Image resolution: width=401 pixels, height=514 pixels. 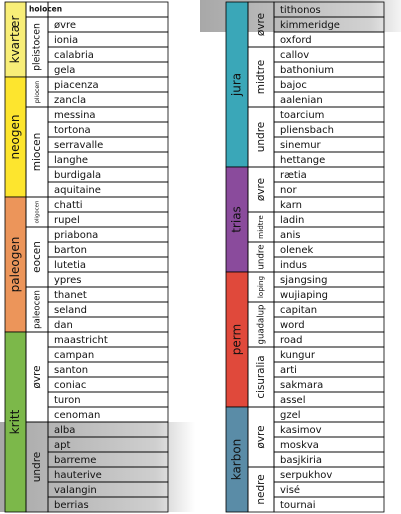 What do you see at coordinates (300, 10) in the screenshot?
I see `stage-label: tithonos` at bounding box center [300, 10].